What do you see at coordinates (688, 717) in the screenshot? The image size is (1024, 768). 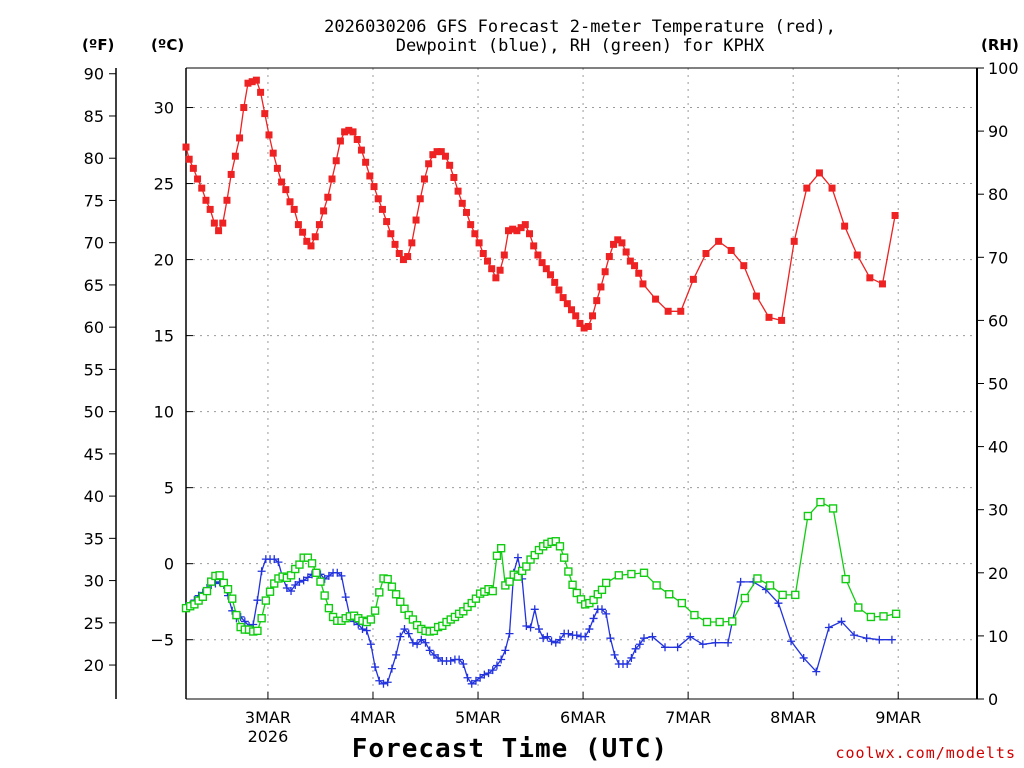 I see `x-tick-label: 7MAR` at bounding box center [688, 717].